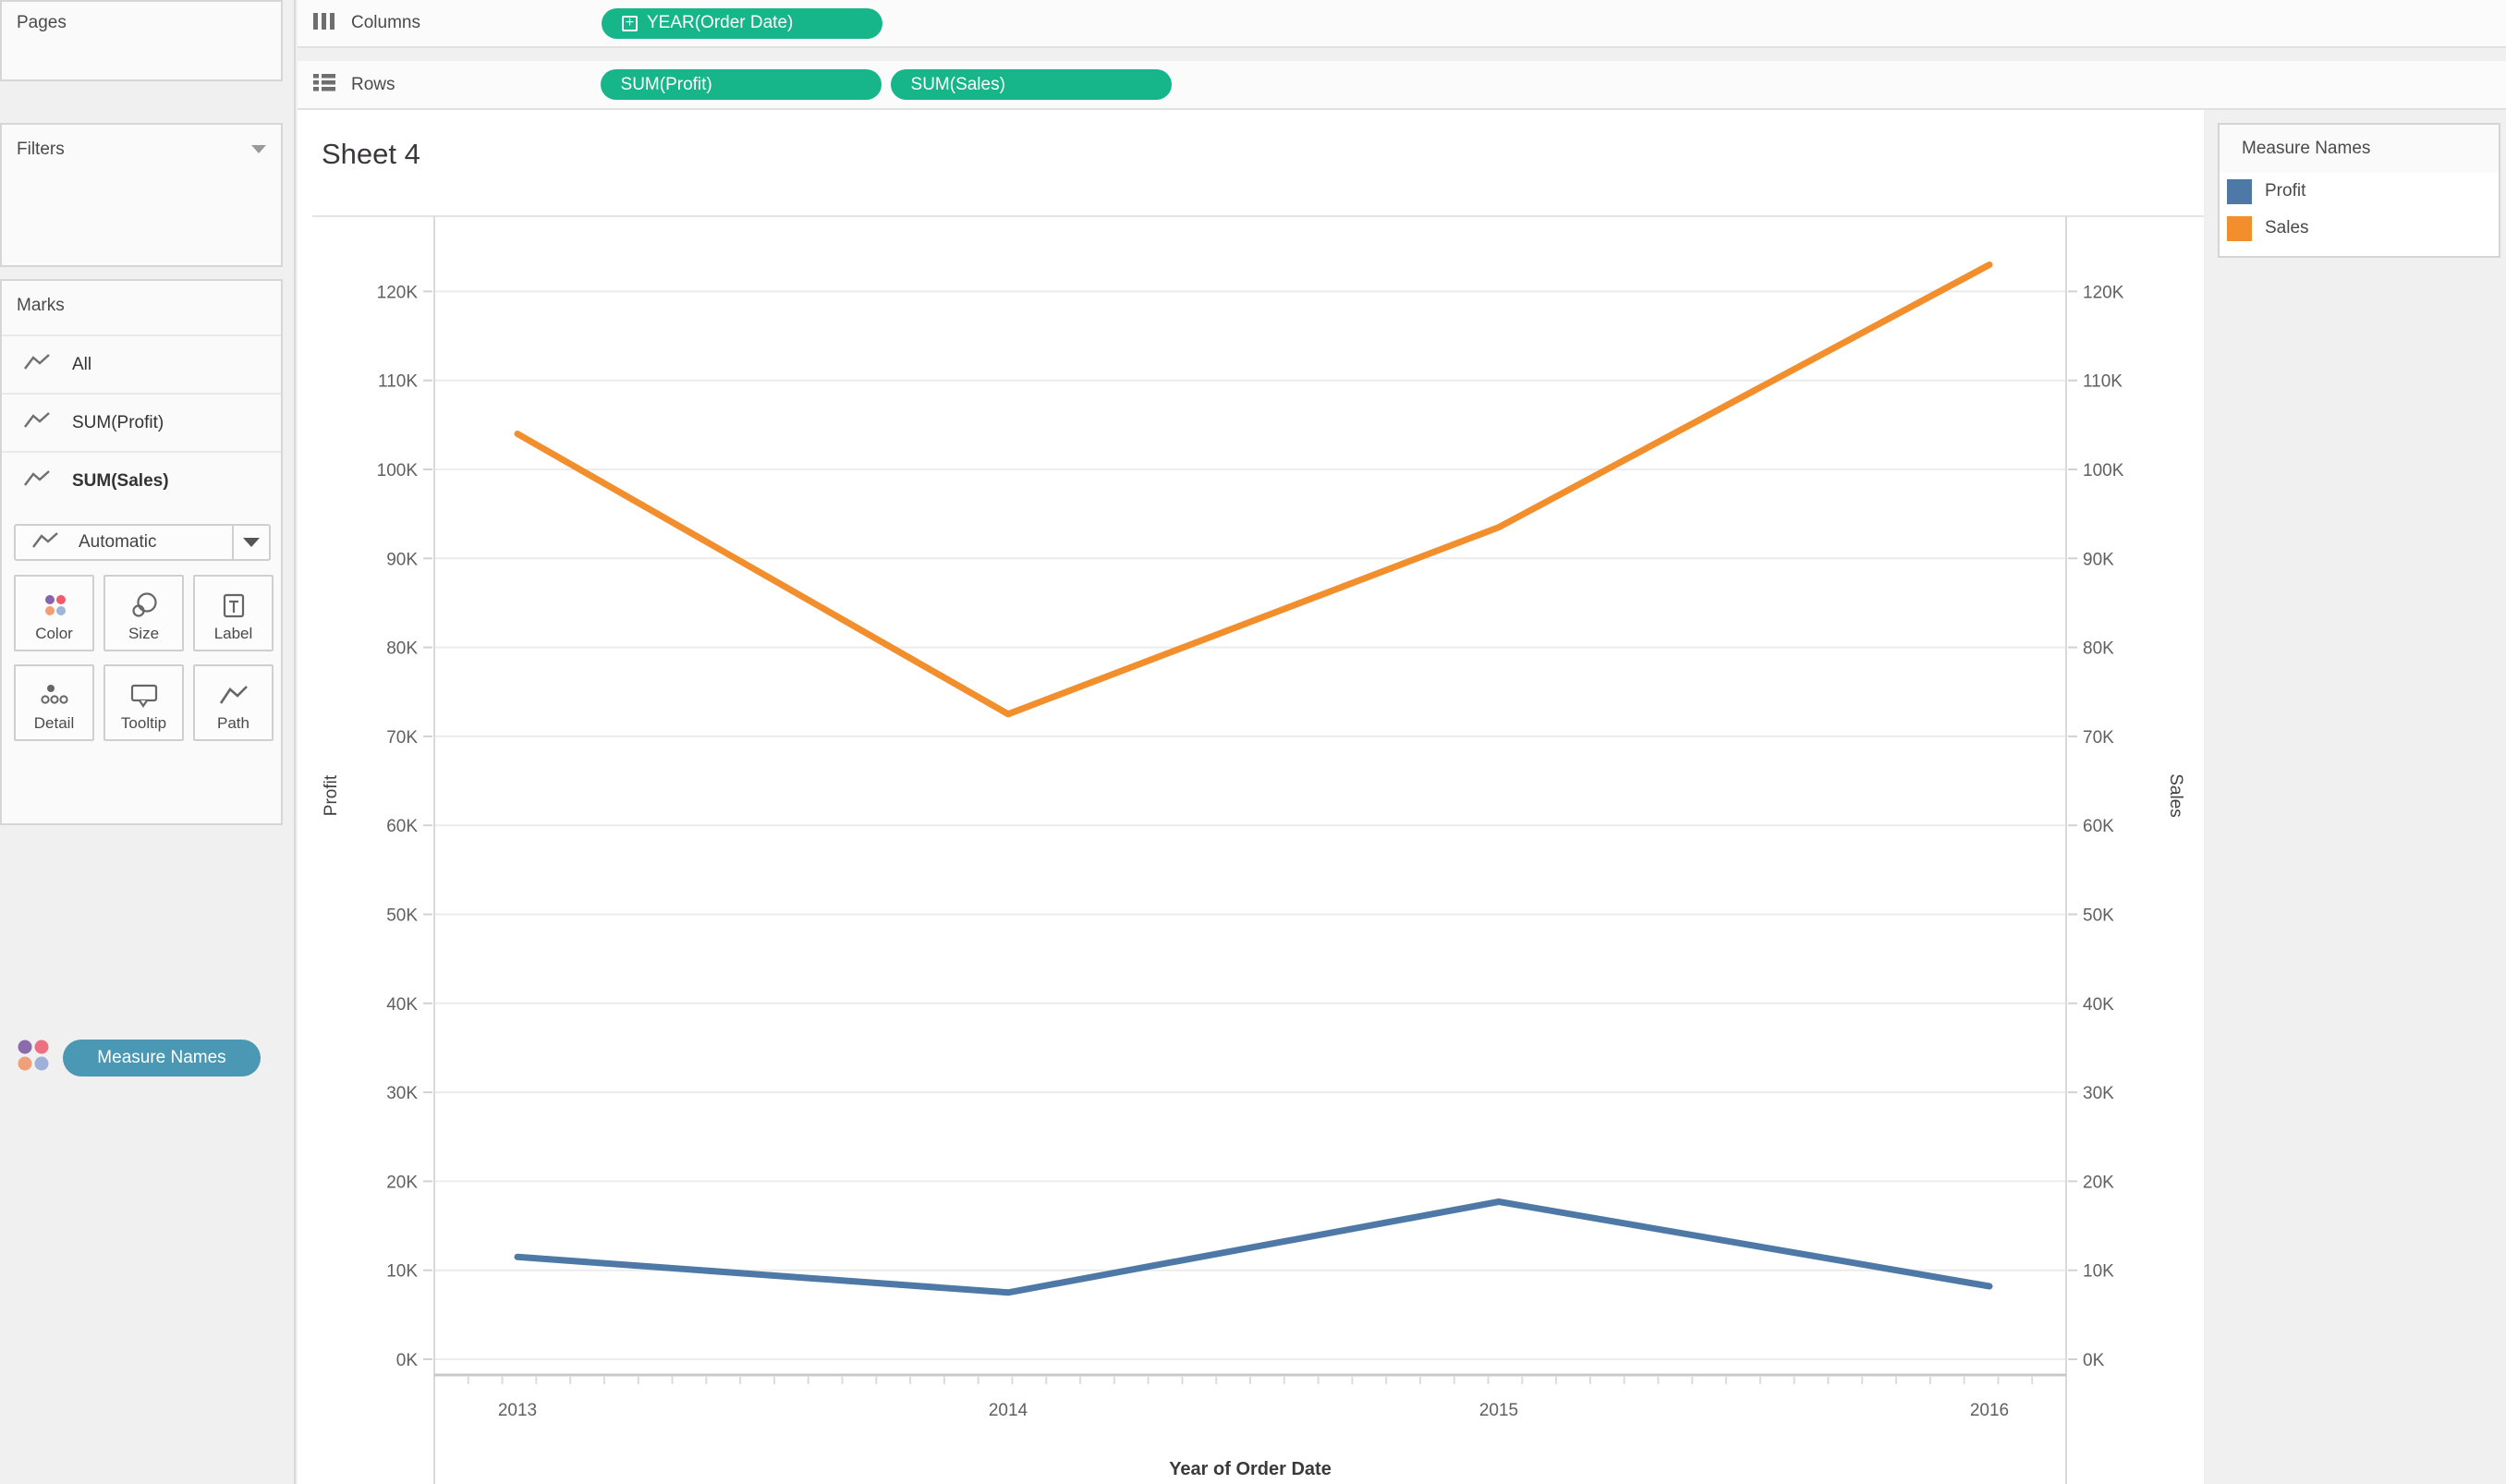  I want to click on legend-entry-profit: Profit, so click(2360, 191).